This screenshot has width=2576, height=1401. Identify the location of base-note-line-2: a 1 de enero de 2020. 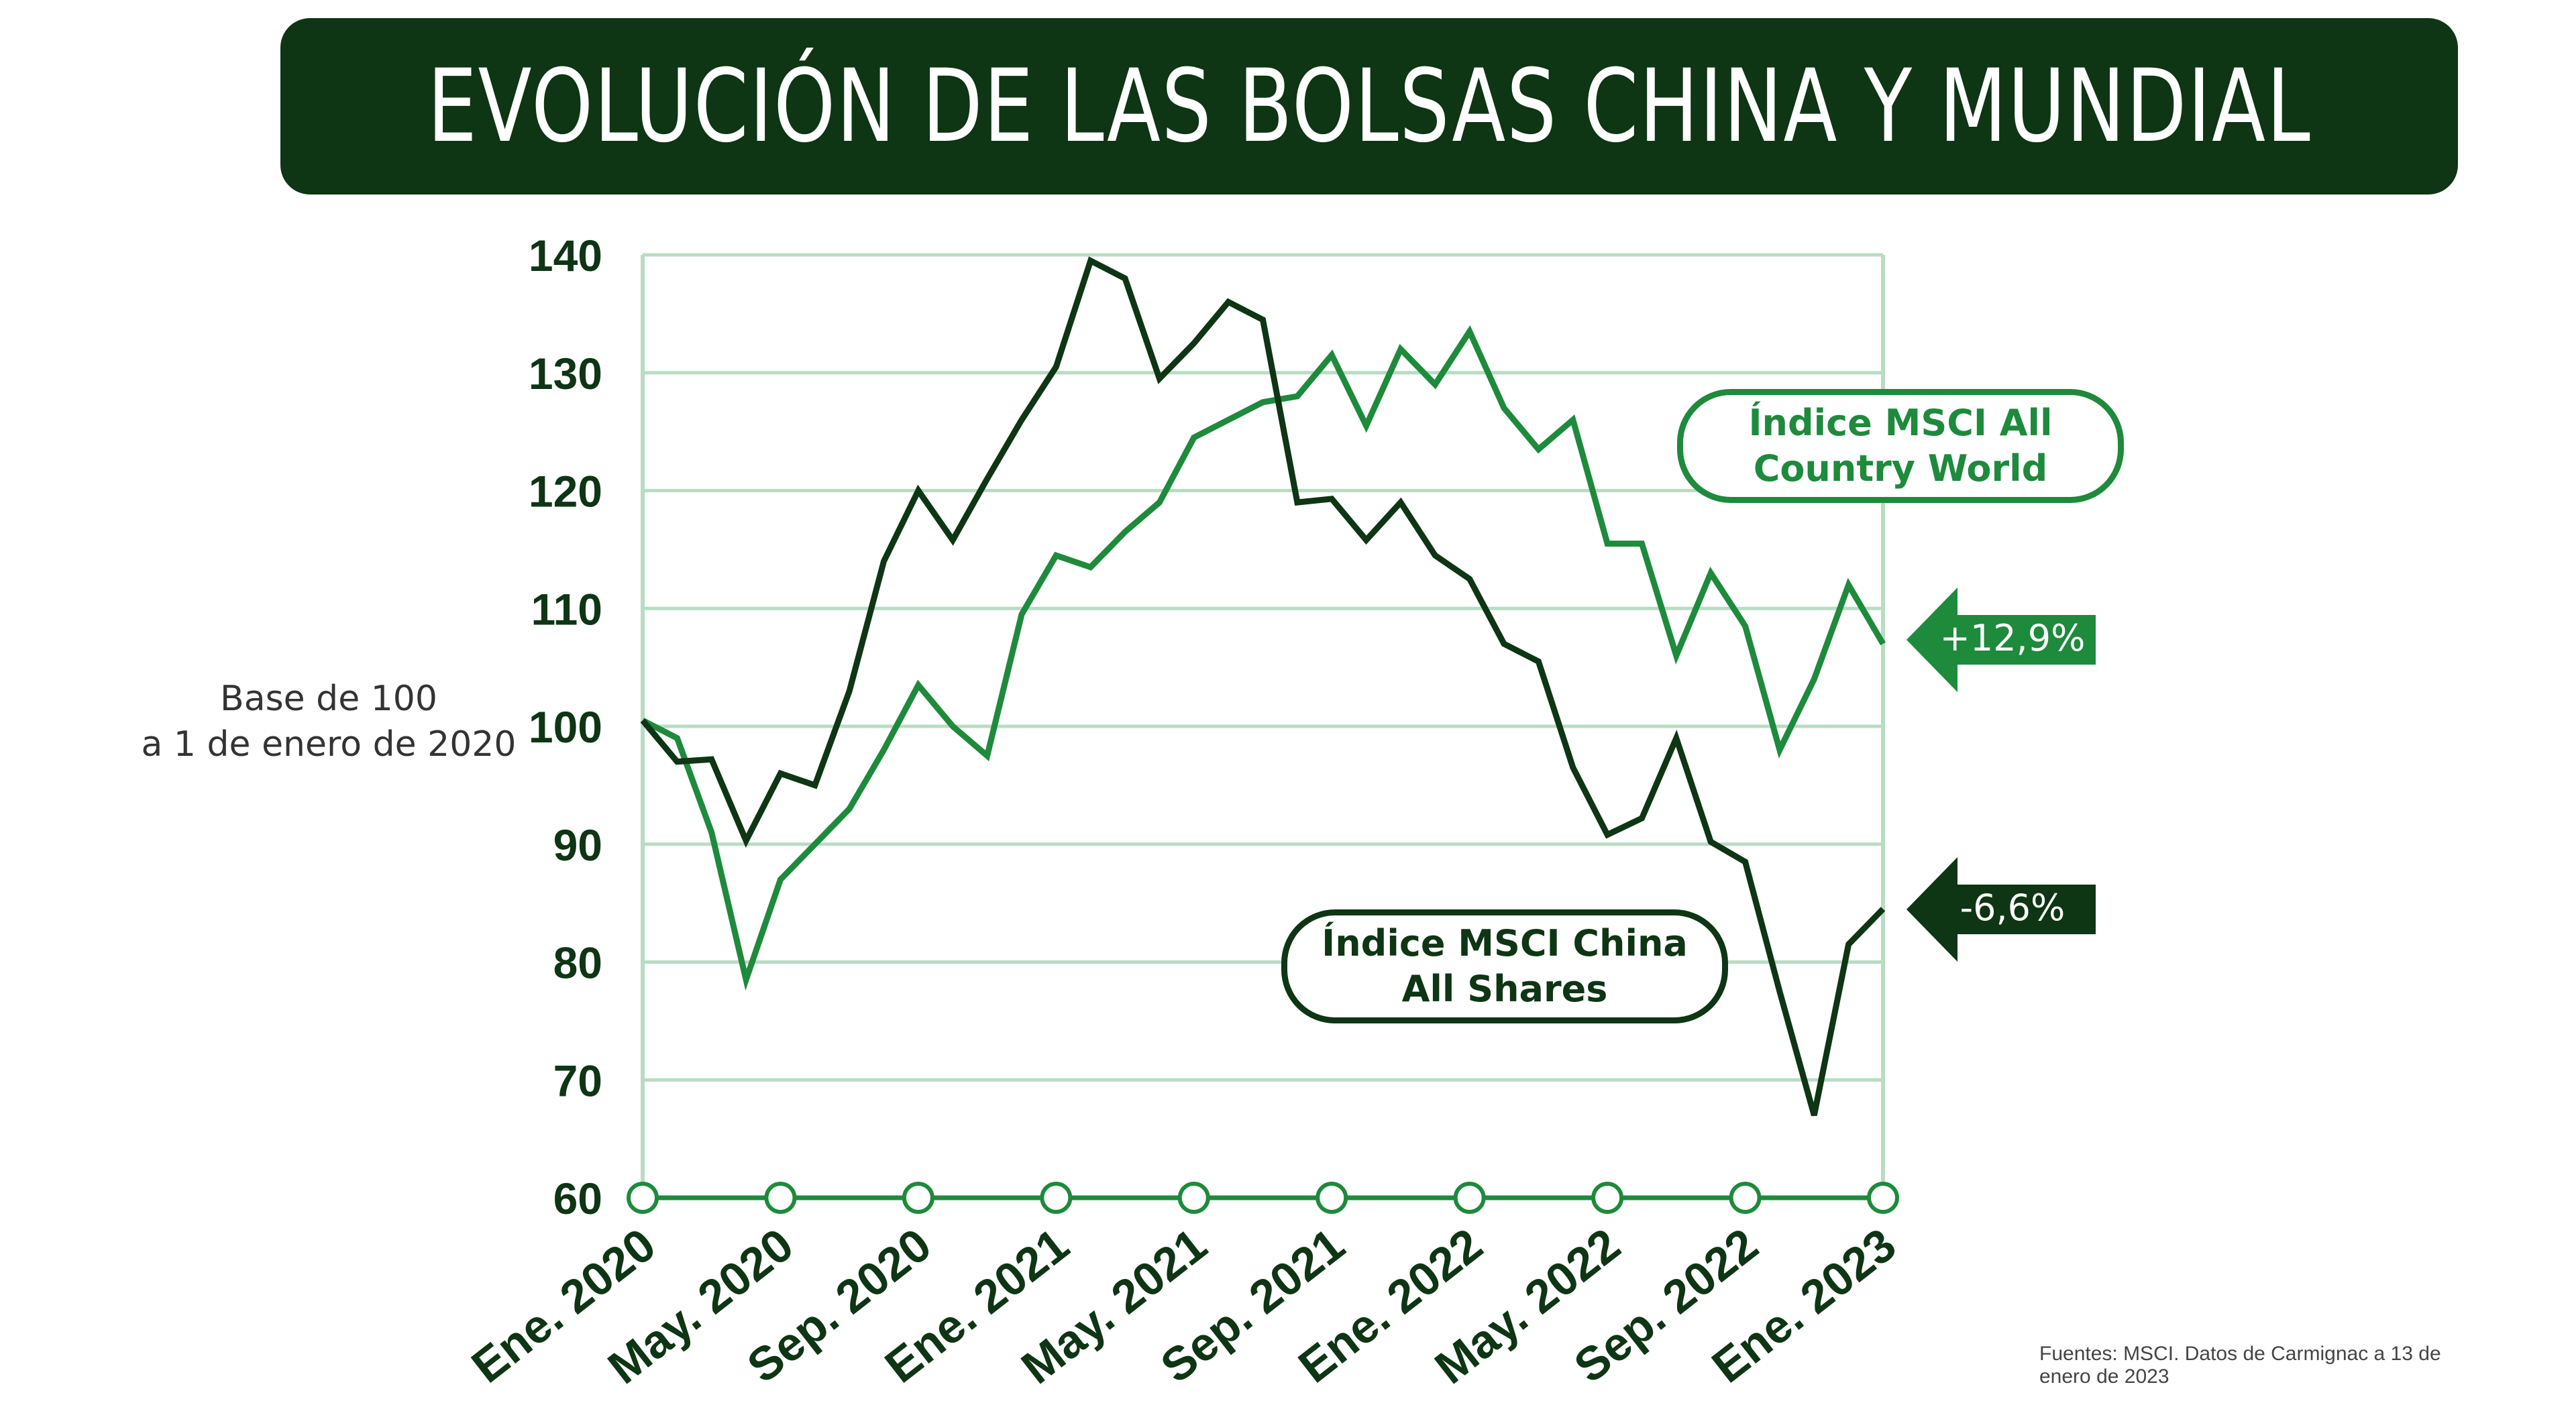
(329, 744).